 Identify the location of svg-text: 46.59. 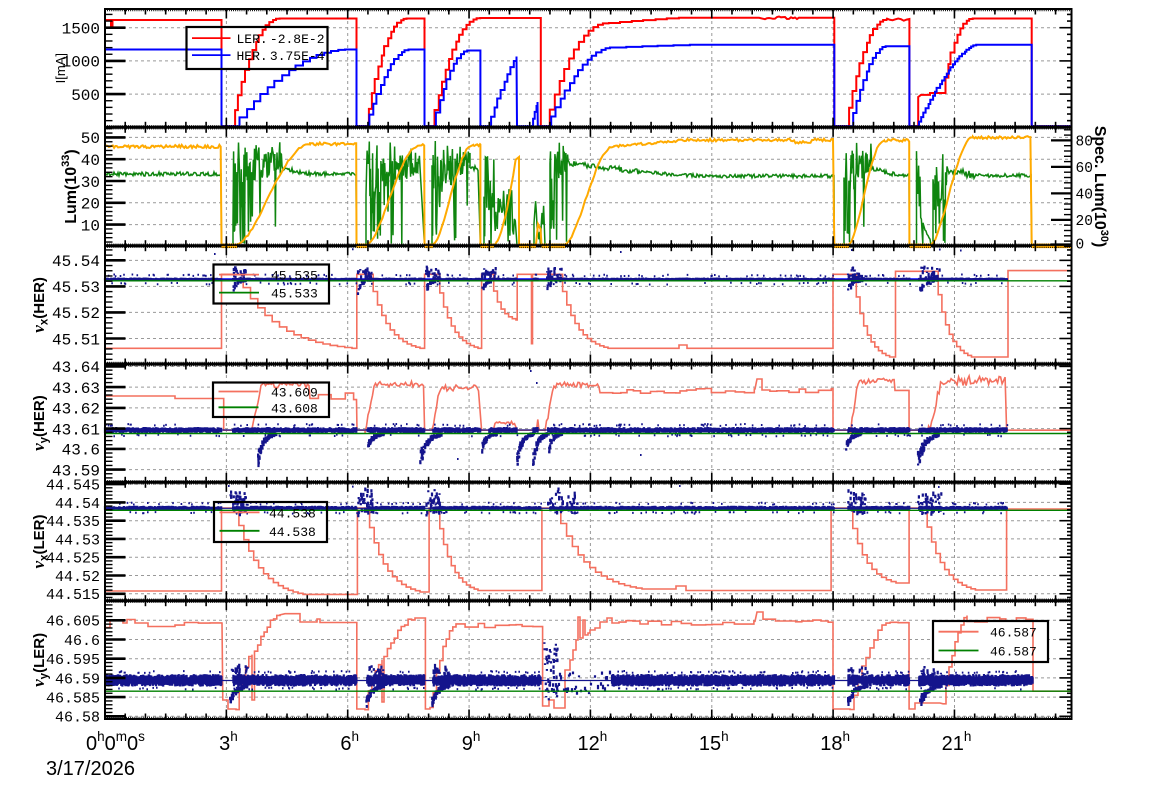
(77, 679).